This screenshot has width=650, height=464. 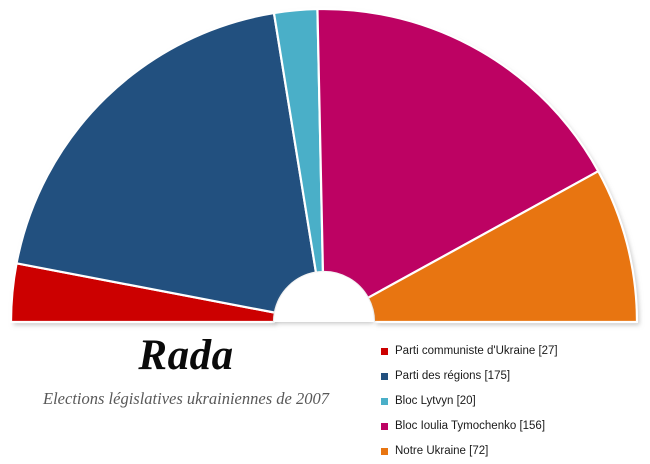 What do you see at coordinates (435, 401) in the screenshot?
I see `legend-item-label: Bloc Lytvyn [20]` at bounding box center [435, 401].